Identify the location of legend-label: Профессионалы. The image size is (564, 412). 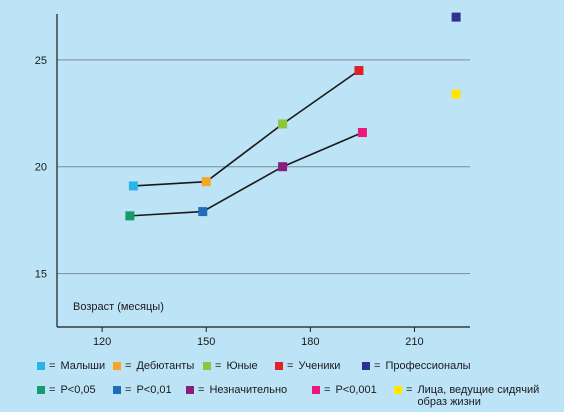
(428, 366).